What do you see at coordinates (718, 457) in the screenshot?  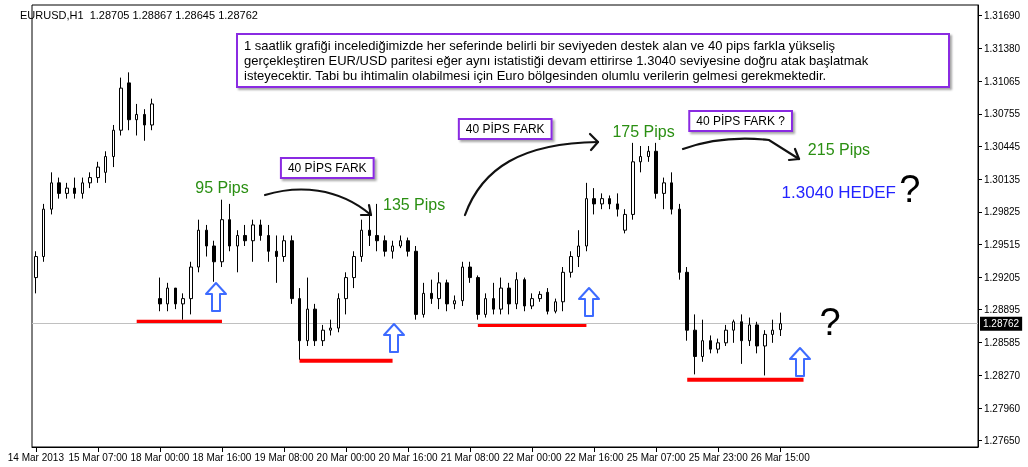 I see `x-tick-label: 25 Mar 23:00` at bounding box center [718, 457].